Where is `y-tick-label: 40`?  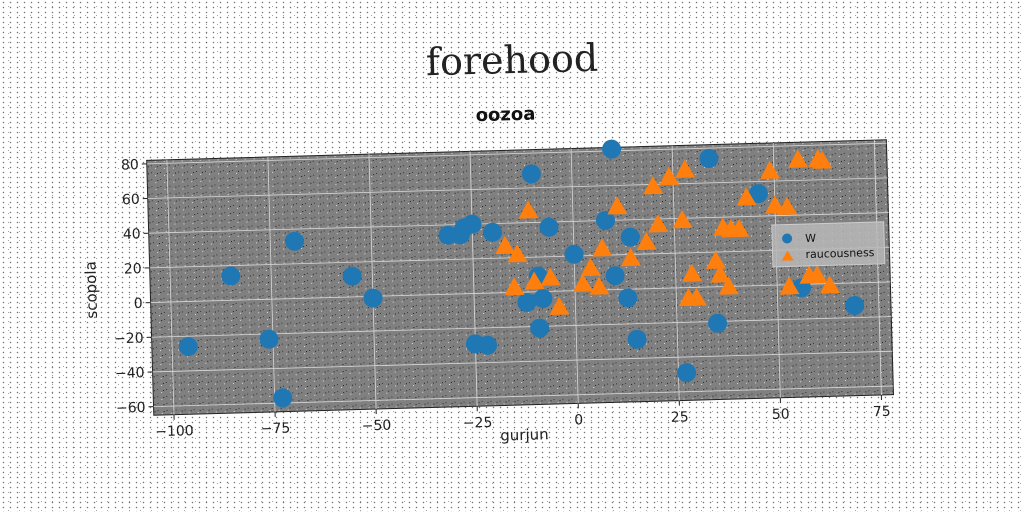
y-tick-label: 40 is located at coordinates (132, 234).